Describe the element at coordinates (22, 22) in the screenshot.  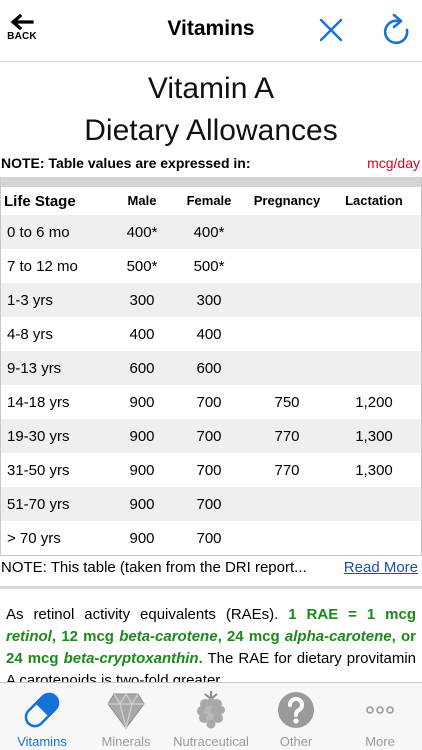
I see `back-arrow-icon` at that location.